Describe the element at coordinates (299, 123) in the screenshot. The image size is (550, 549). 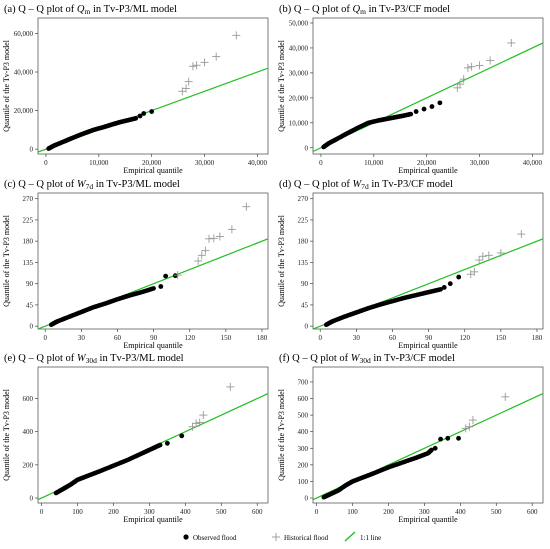
I see `y-tick-label: 10,000` at that location.